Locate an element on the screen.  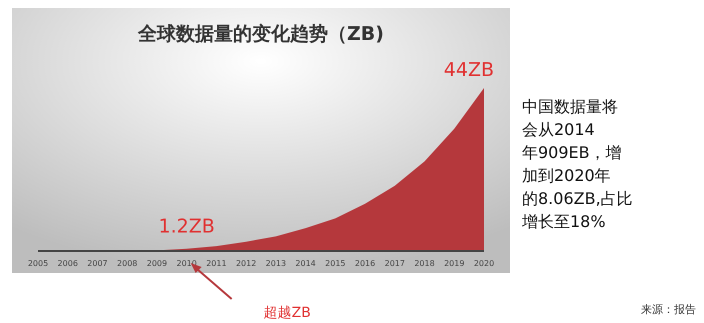
x-tick-label: 2014 is located at coordinates (305, 263).